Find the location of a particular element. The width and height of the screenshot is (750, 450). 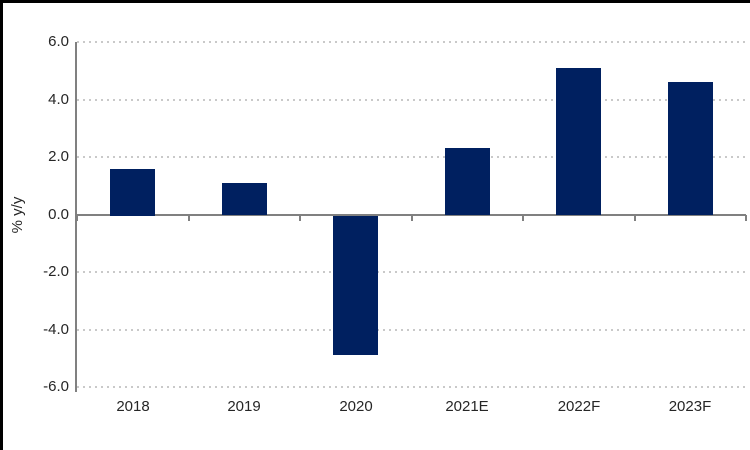

bar-2018 is located at coordinates (132, 192).